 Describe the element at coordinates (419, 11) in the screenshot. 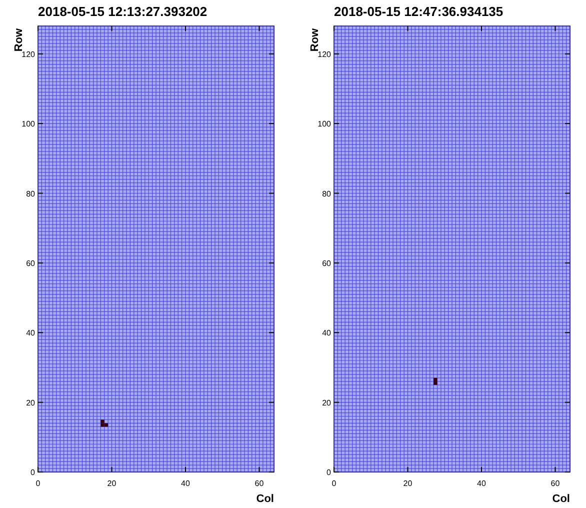

I see `chart-title: 2018-05-15 12:47:36.934135` at that location.